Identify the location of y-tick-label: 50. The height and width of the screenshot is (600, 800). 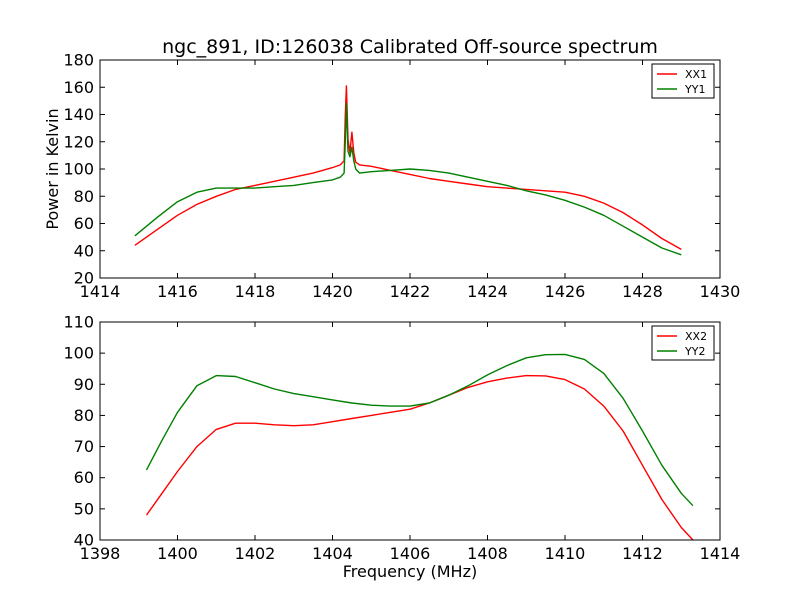
(84, 508).